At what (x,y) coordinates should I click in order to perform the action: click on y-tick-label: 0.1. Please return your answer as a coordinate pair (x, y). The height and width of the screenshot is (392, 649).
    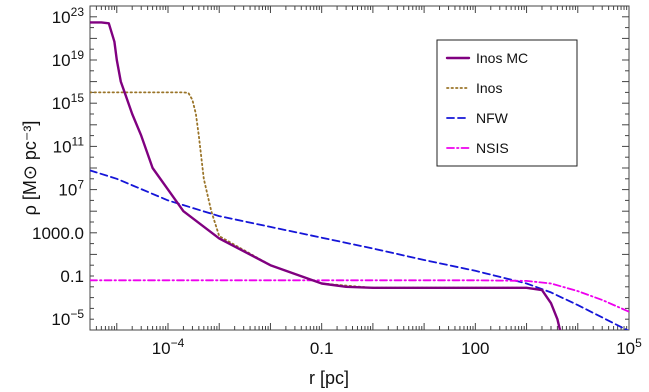
    Looking at the image, I should click on (72, 276).